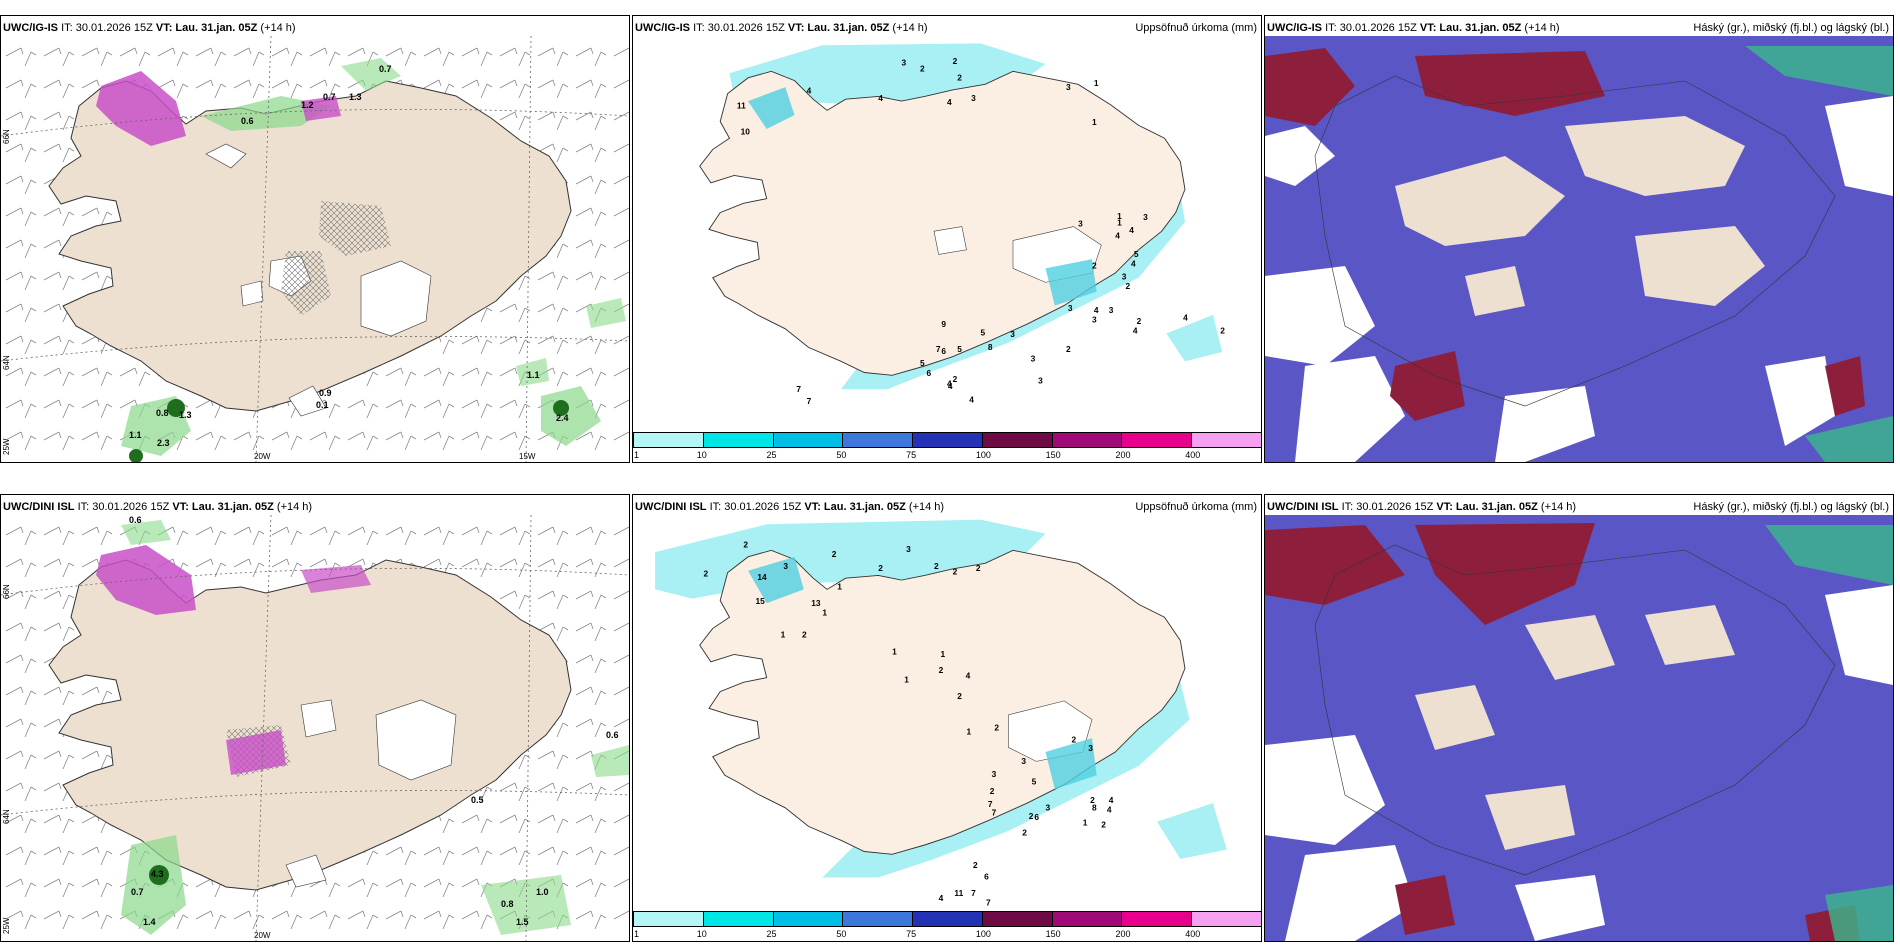 The height and width of the screenshot is (950, 1900). Describe the element at coordinates (1053, 455) in the screenshot. I see `colorbar-label: 150` at that location.